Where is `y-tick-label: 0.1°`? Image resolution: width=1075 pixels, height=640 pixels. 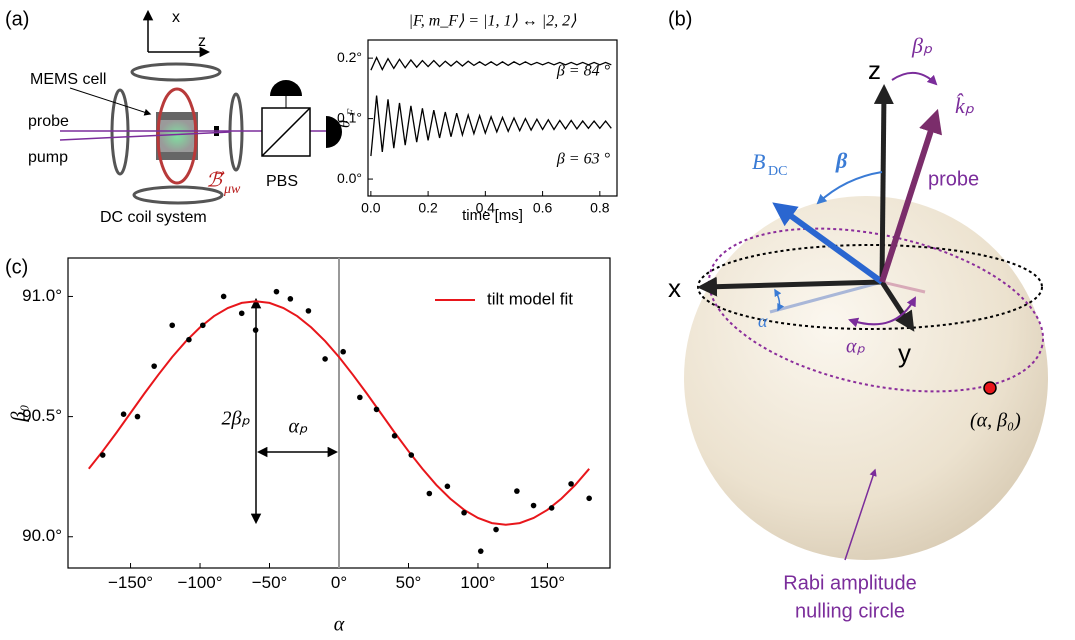 y-tick-label: 0.1° is located at coordinates (349, 117).